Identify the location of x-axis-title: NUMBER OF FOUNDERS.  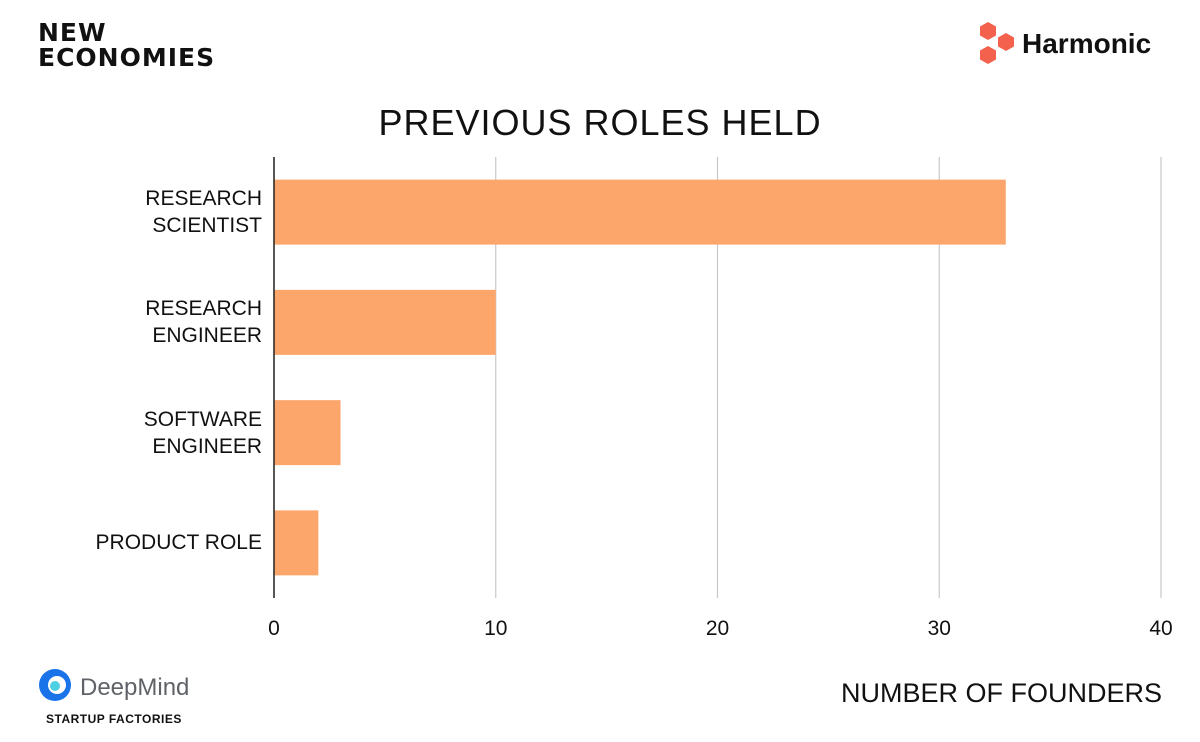
(1001, 693).